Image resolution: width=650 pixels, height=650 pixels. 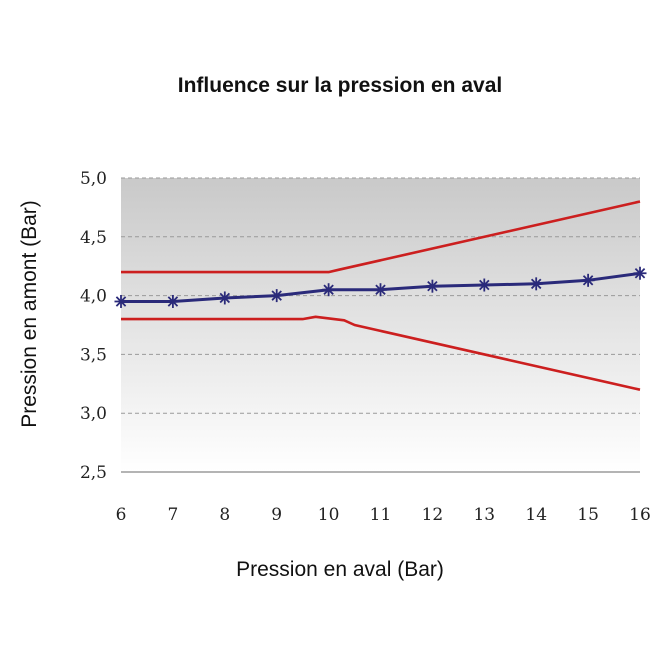 I want to click on x-tick-label: 9, so click(x=276, y=515).